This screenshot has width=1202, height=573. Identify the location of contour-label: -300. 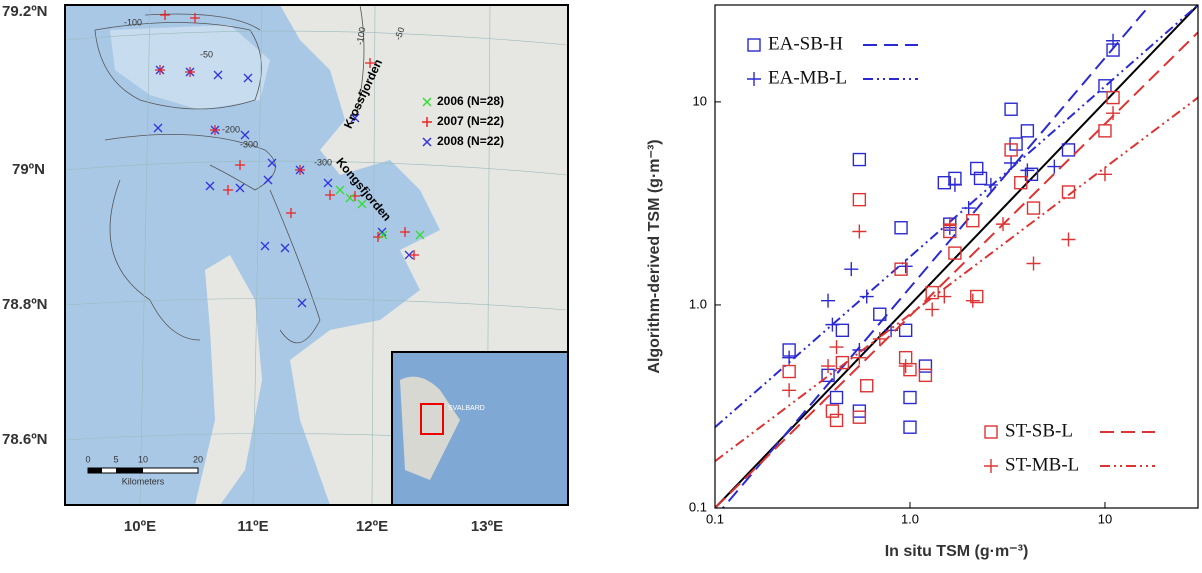
(323, 162).